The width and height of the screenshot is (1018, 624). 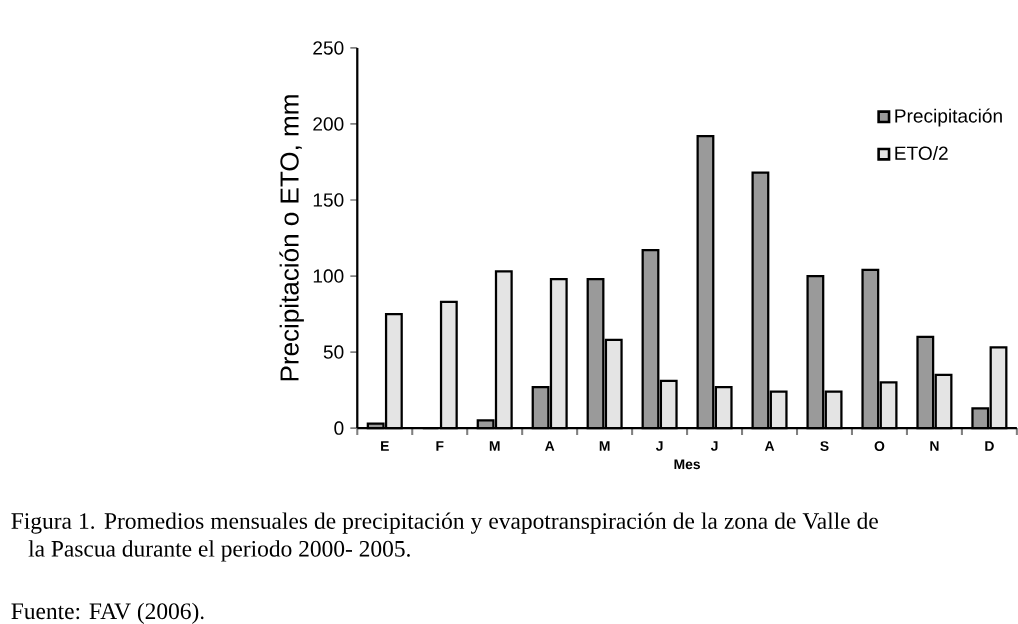 What do you see at coordinates (921, 153) in the screenshot?
I see `legend-label: ETO/2` at bounding box center [921, 153].